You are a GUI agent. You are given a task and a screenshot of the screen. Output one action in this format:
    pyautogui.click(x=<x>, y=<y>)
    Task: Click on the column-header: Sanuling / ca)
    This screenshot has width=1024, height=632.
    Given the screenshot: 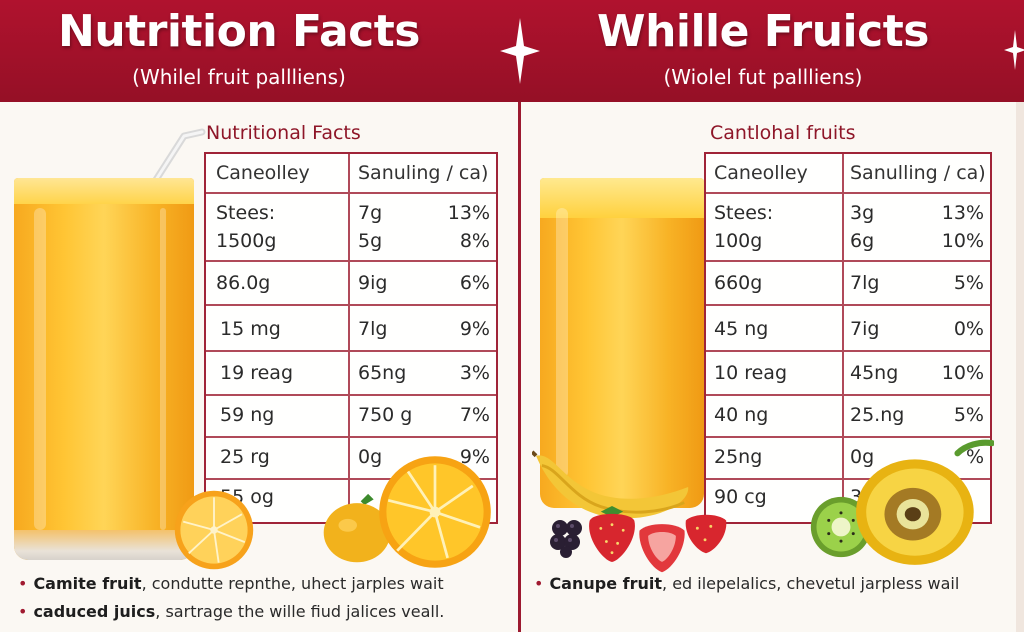 What is the action you would take?
    pyautogui.click(x=423, y=173)
    